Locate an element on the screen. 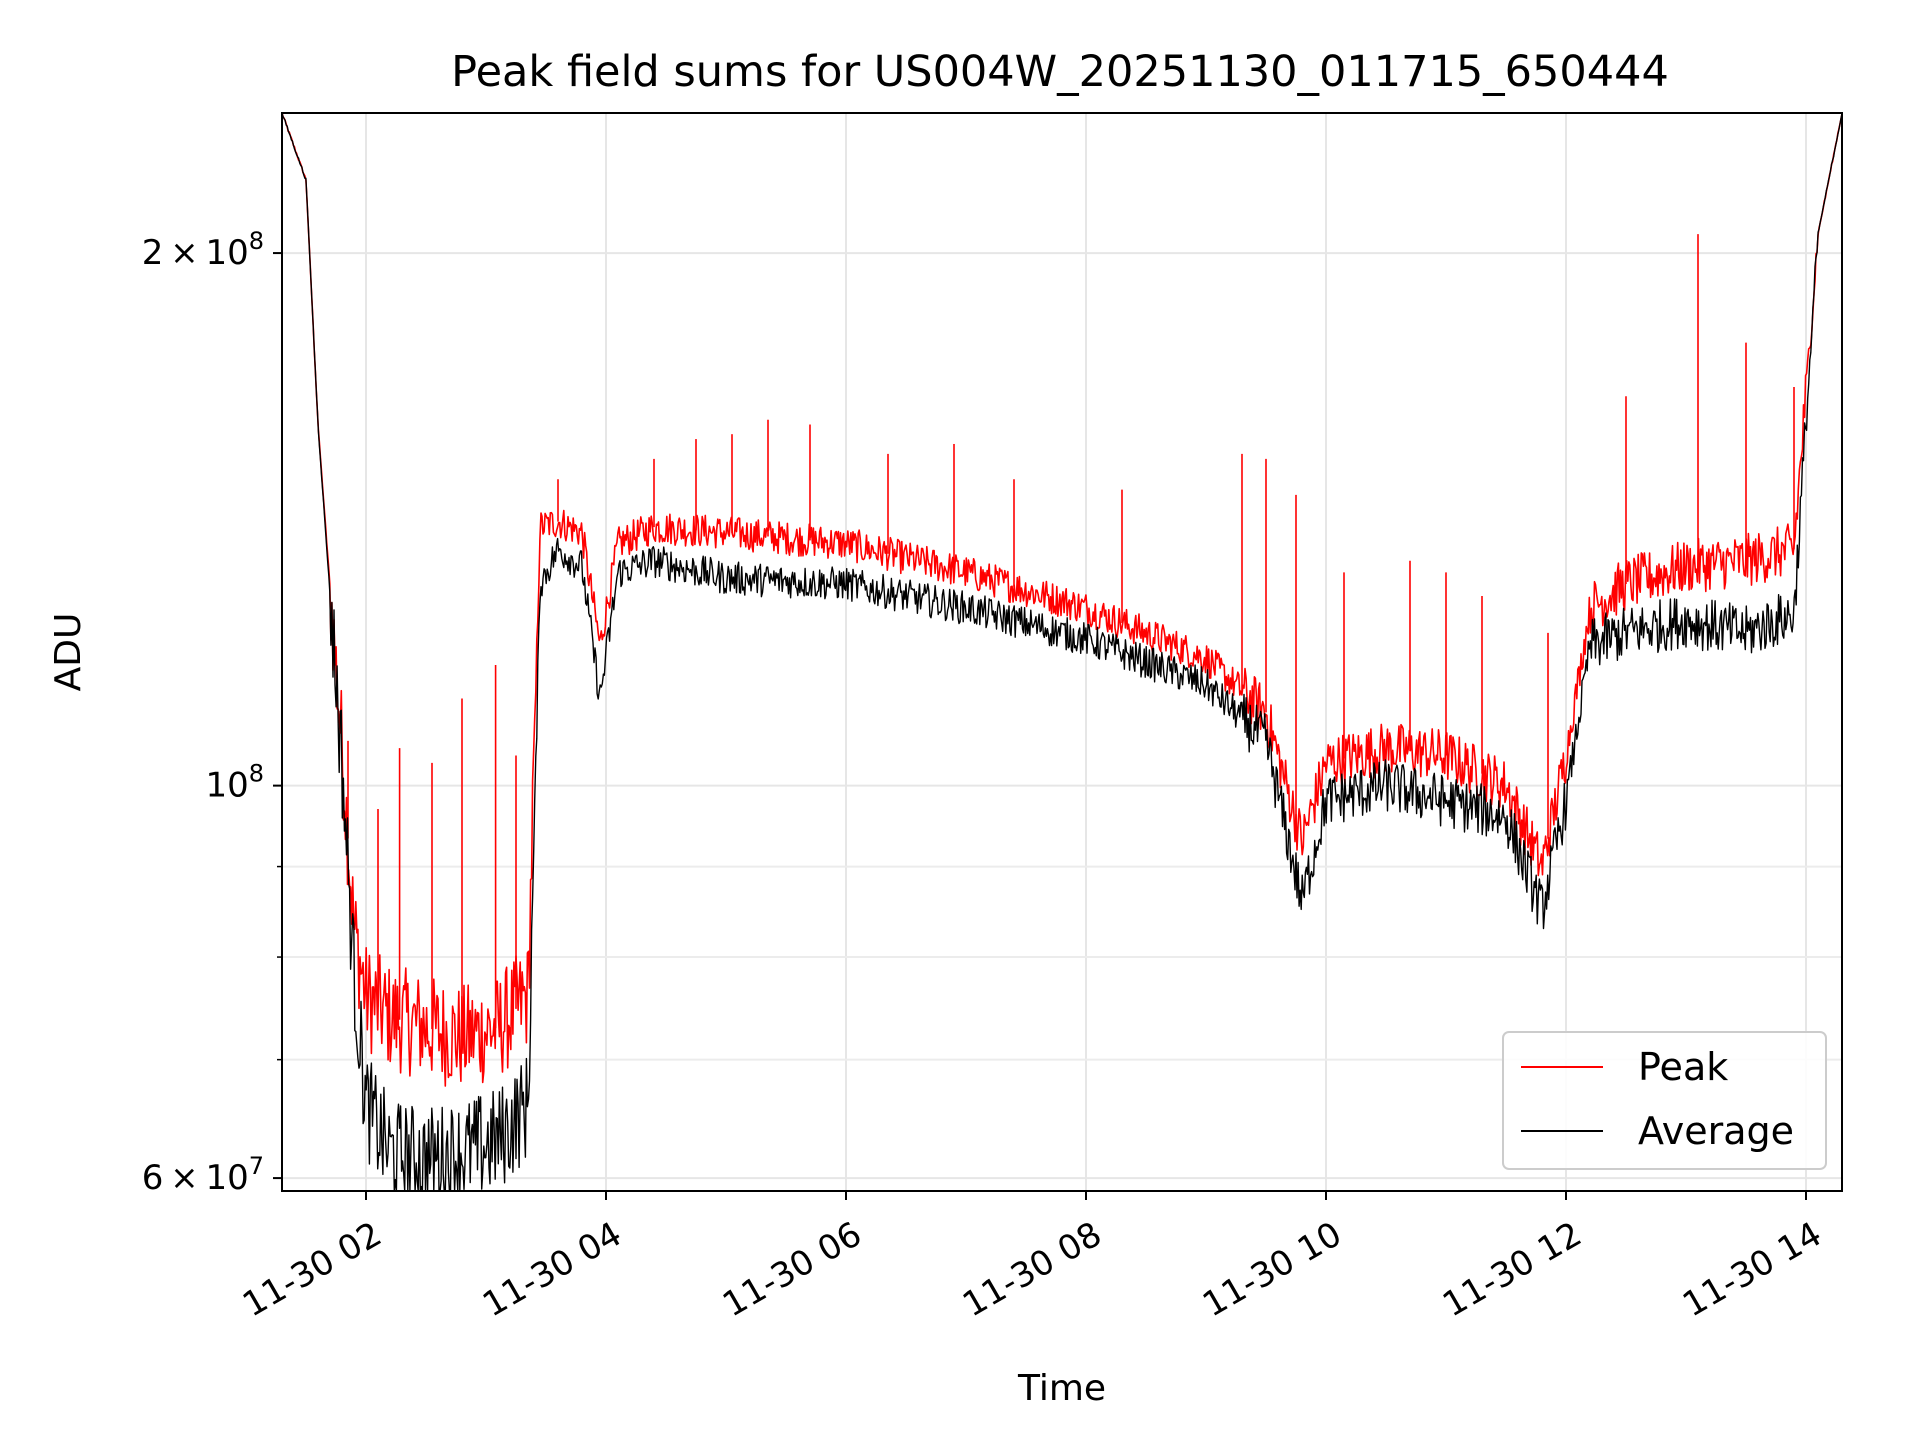 The image size is (1920, 1440). legend: Peak Average is located at coordinates (1664, 1100).